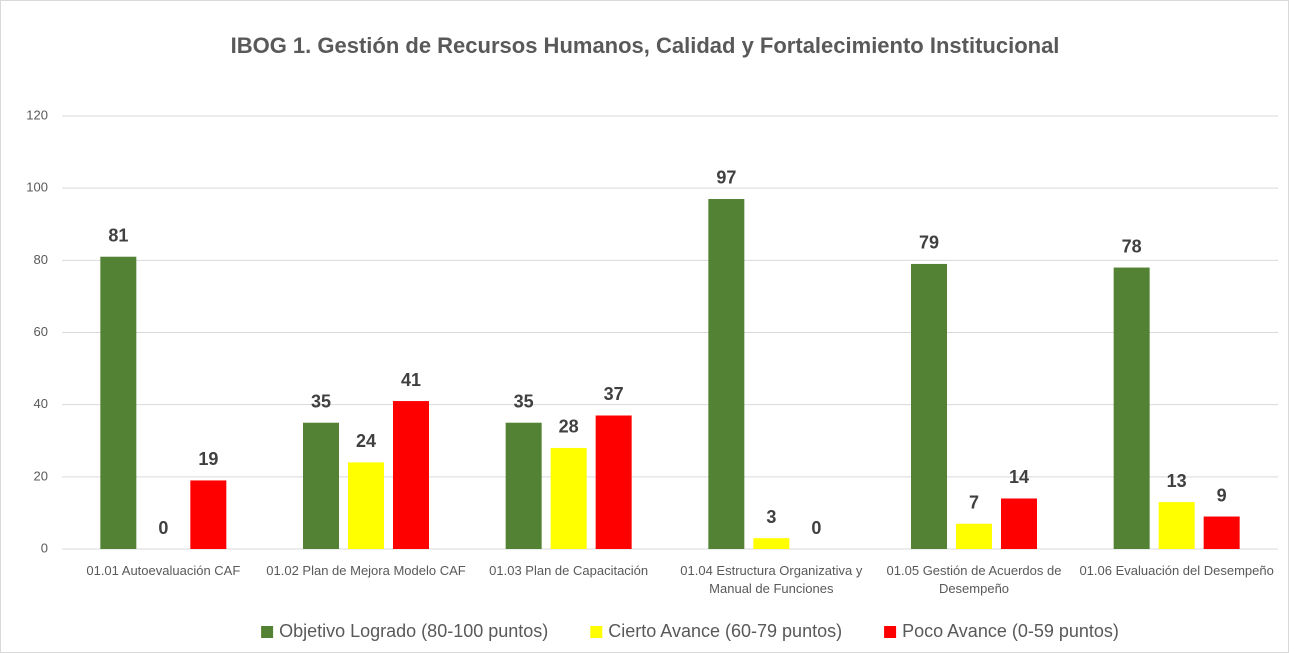 The image size is (1289, 653). I want to click on data-label: 3, so click(771, 517).